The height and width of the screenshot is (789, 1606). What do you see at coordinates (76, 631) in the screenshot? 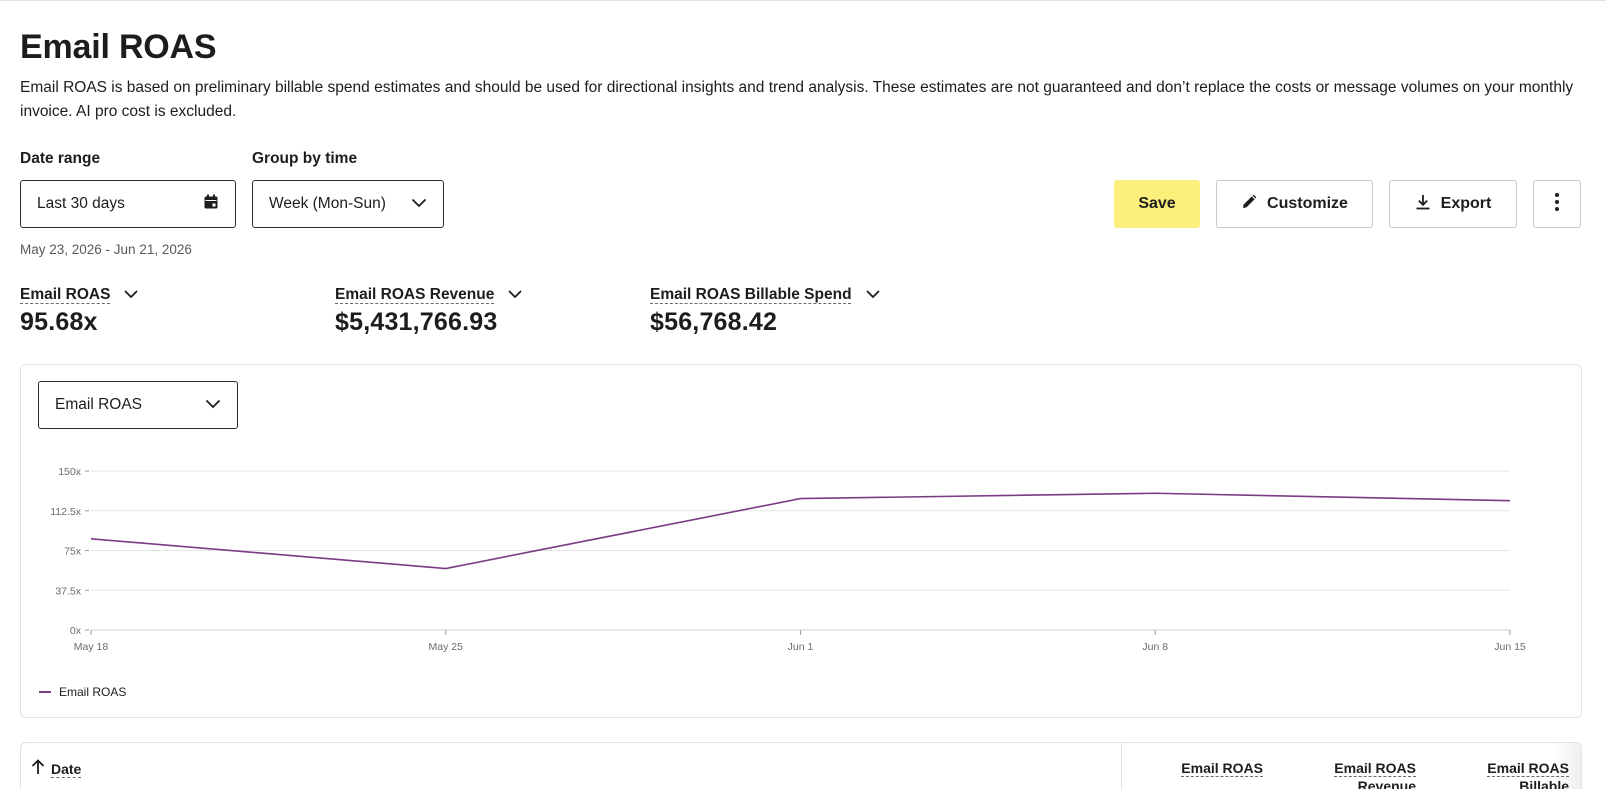
I see `y-tick-label: 0x` at bounding box center [76, 631].